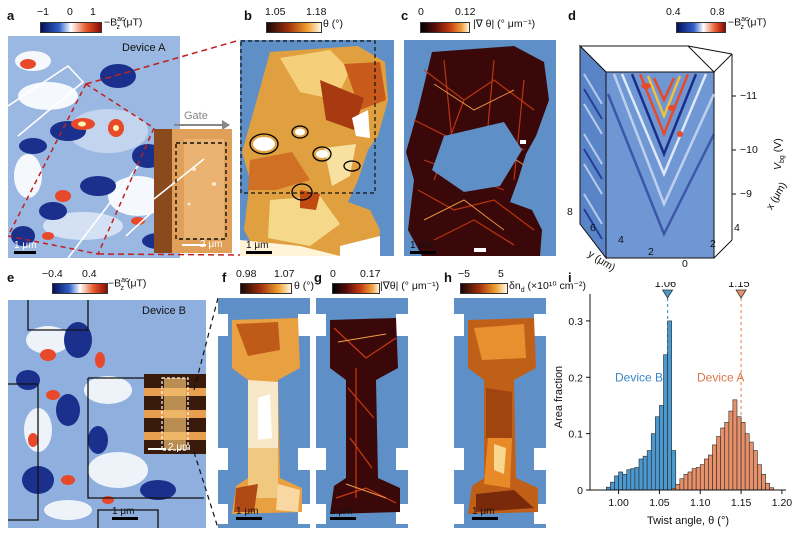  What do you see at coordinates (356, 288) in the screenshot?
I see `colorbar-g` at bounding box center [356, 288].